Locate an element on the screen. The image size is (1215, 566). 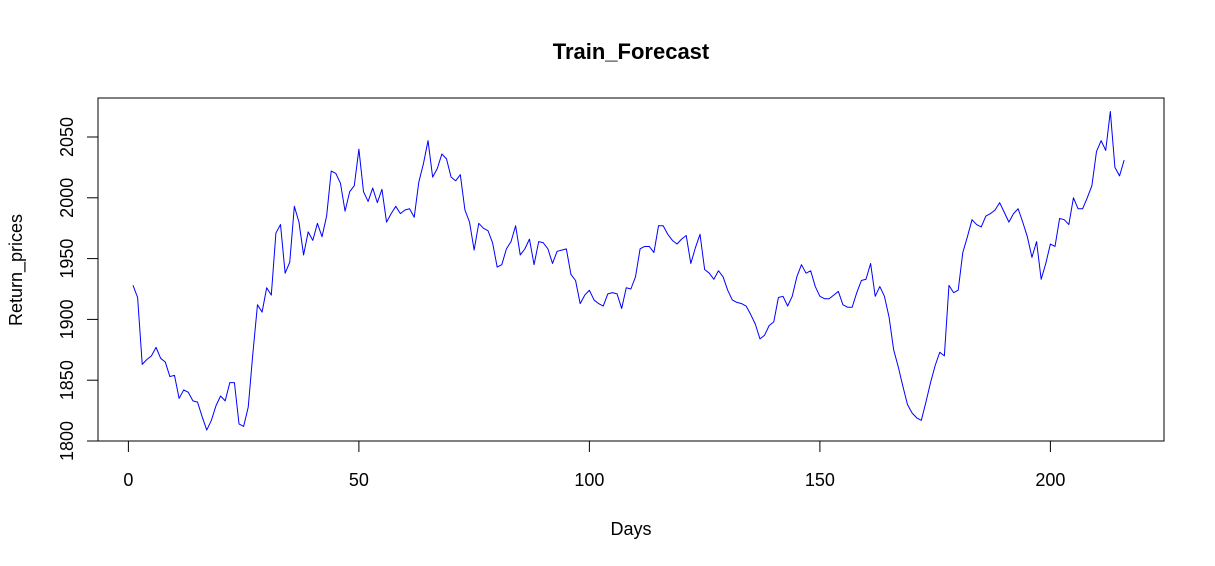
y-tick-label: 1950 is located at coordinates (67, 259).